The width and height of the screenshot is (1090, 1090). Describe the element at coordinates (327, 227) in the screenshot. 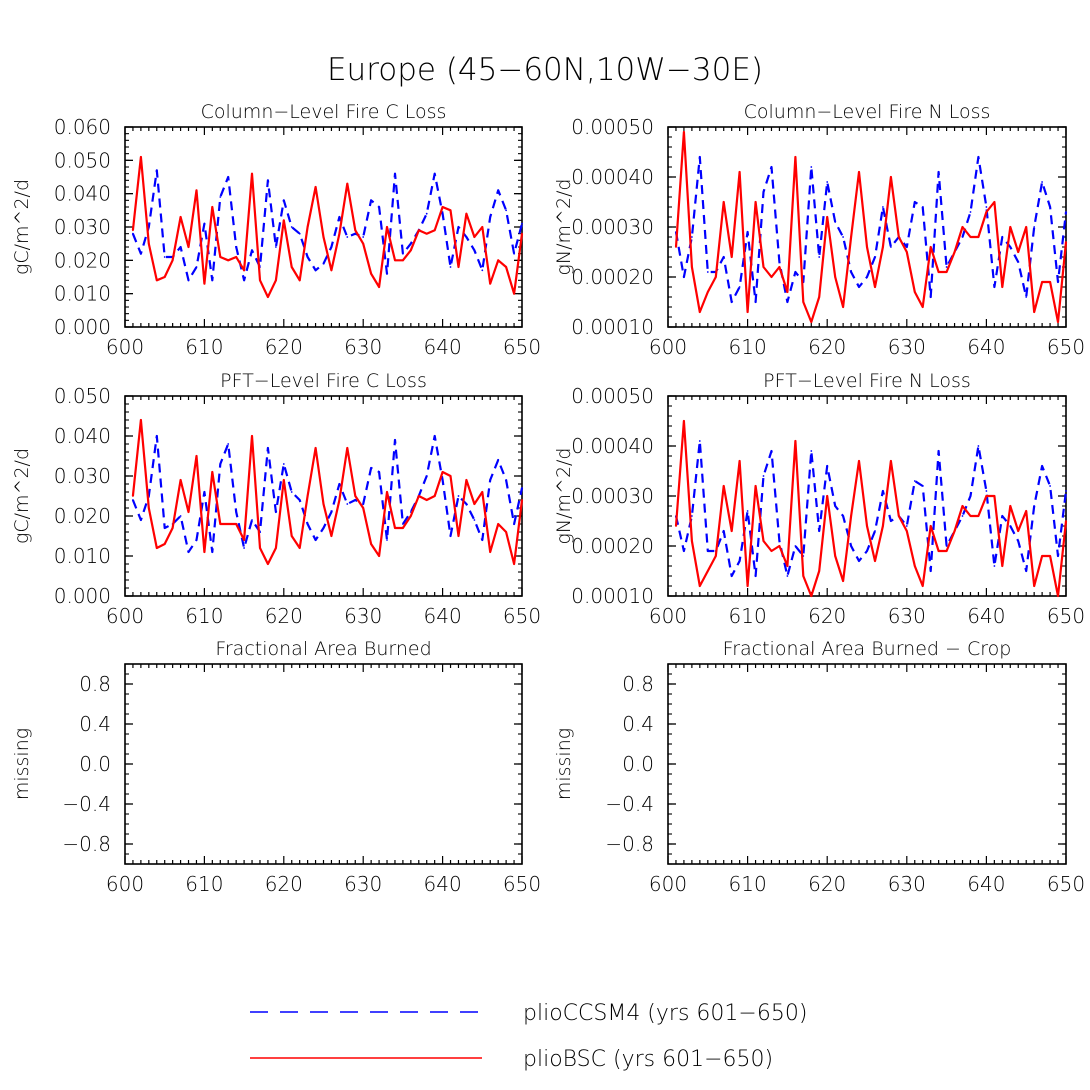

I see `series-line-bsc` at that location.